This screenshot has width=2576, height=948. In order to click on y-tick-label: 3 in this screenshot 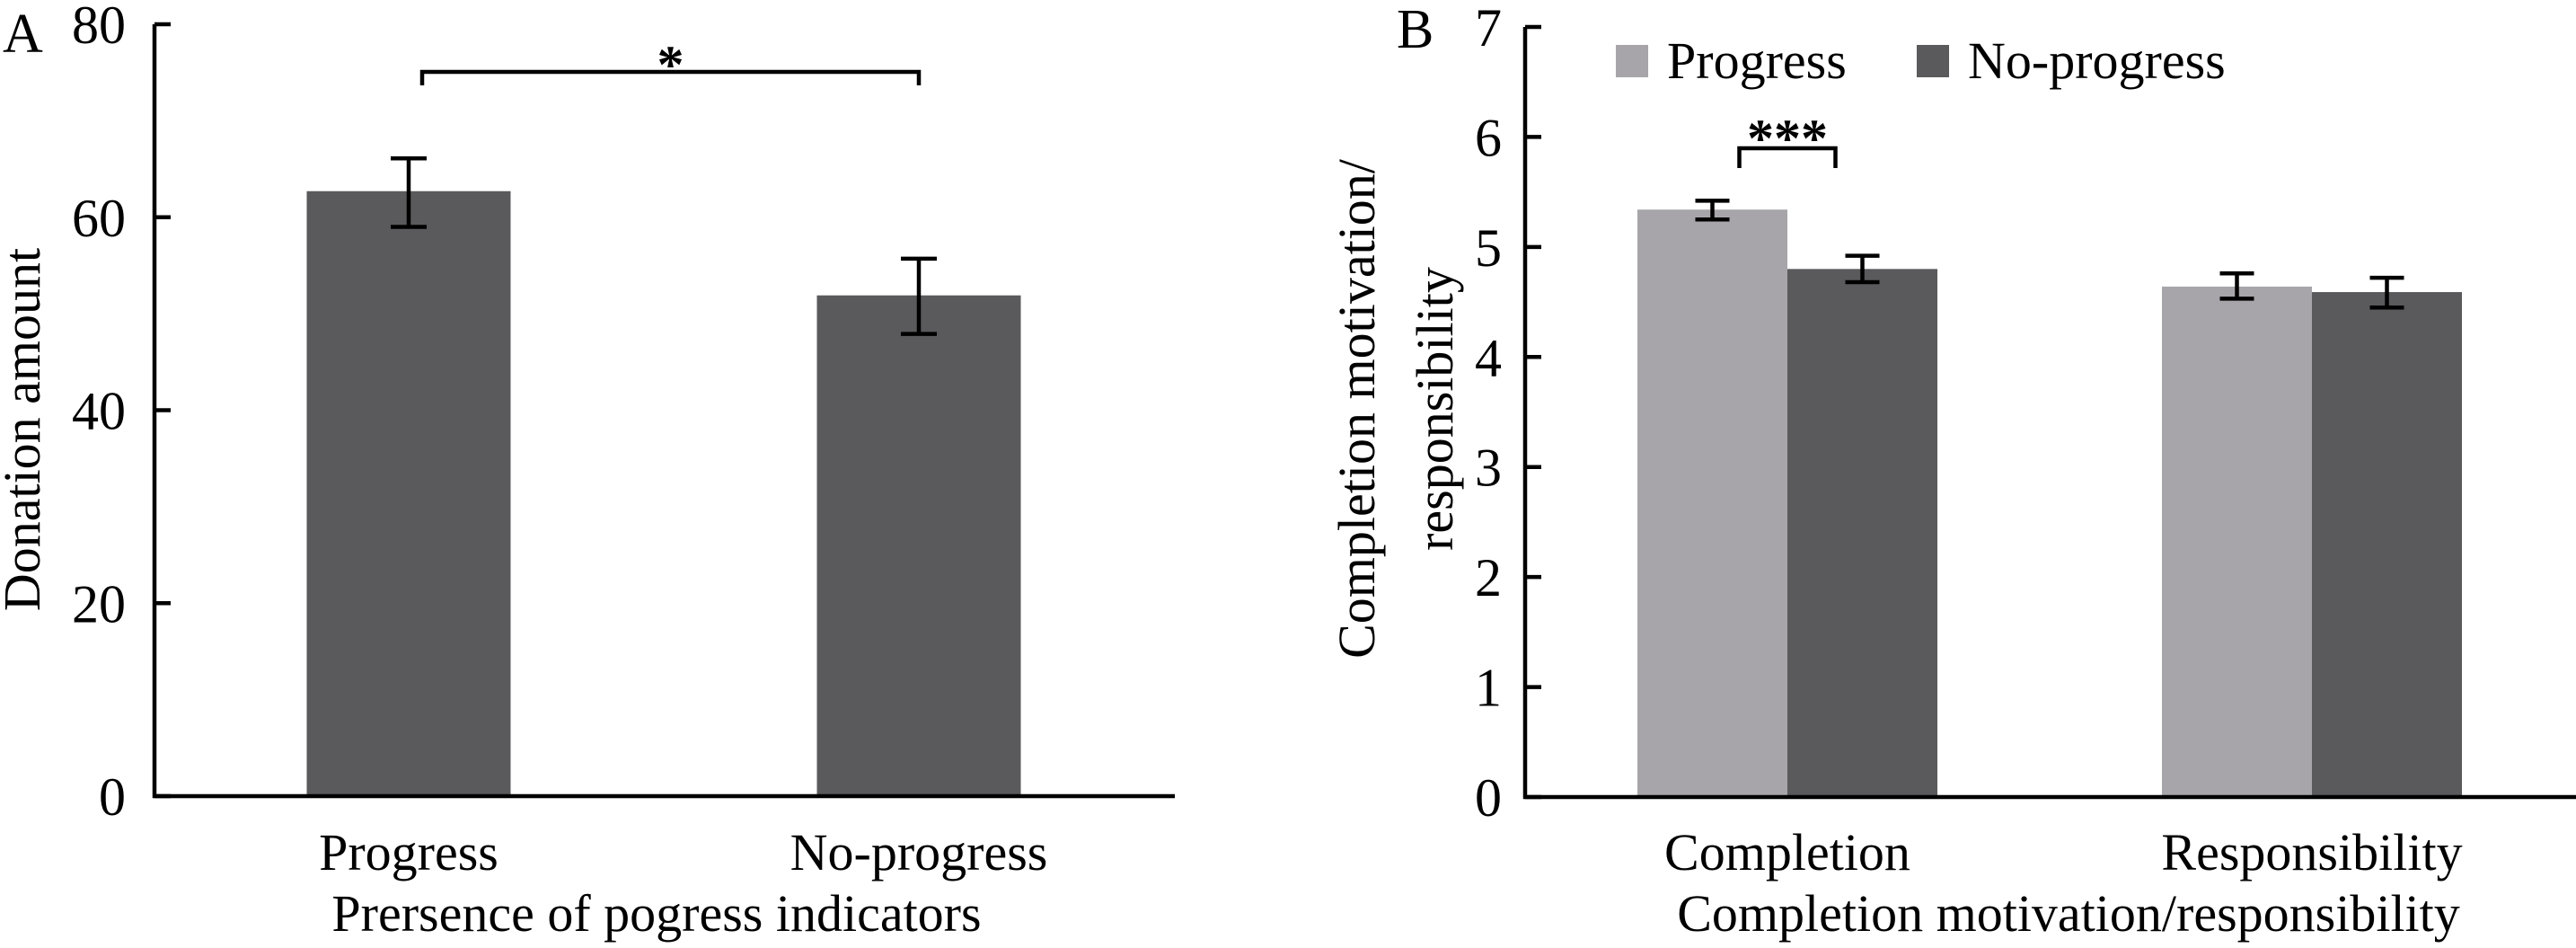, I will do `click(1488, 468)`.